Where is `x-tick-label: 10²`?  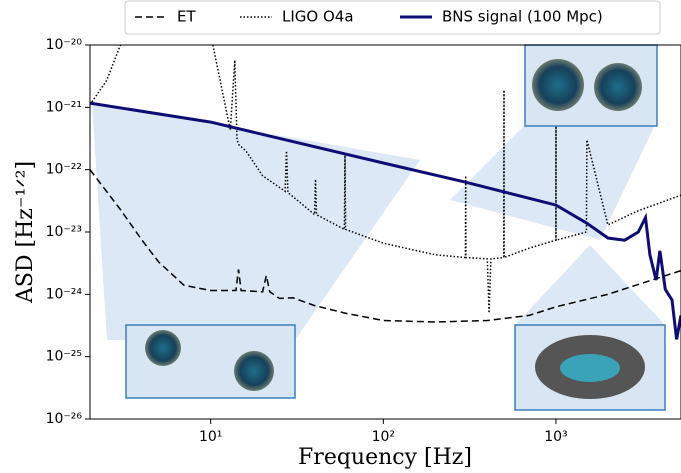
x-tick-label: 10² is located at coordinates (383, 437).